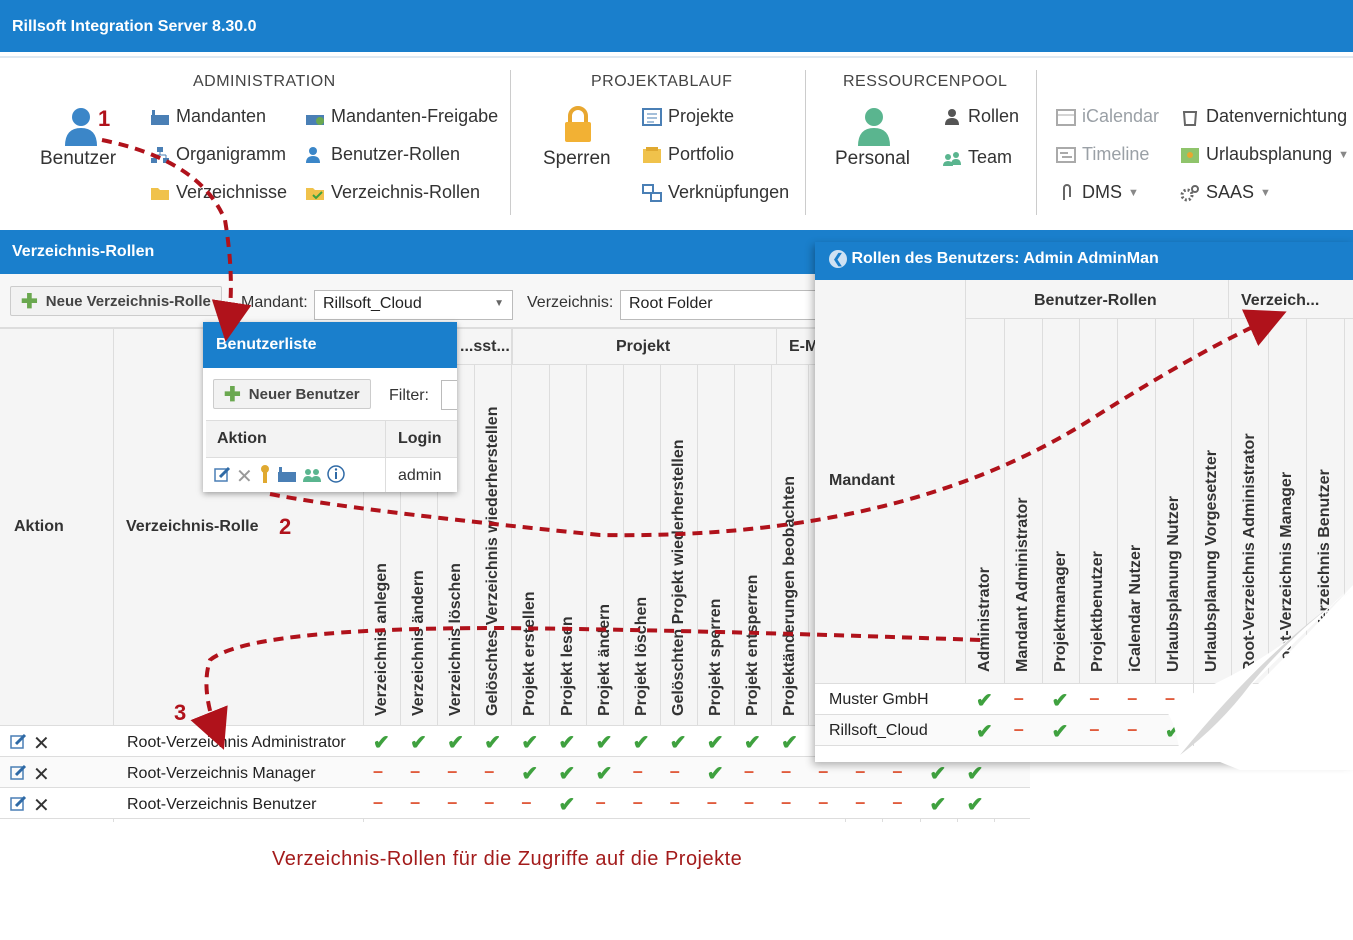  What do you see at coordinates (1263, 116) in the screenshot?
I see `datenvernichtung-button: Datenvernichtung` at bounding box center [1263, 116].